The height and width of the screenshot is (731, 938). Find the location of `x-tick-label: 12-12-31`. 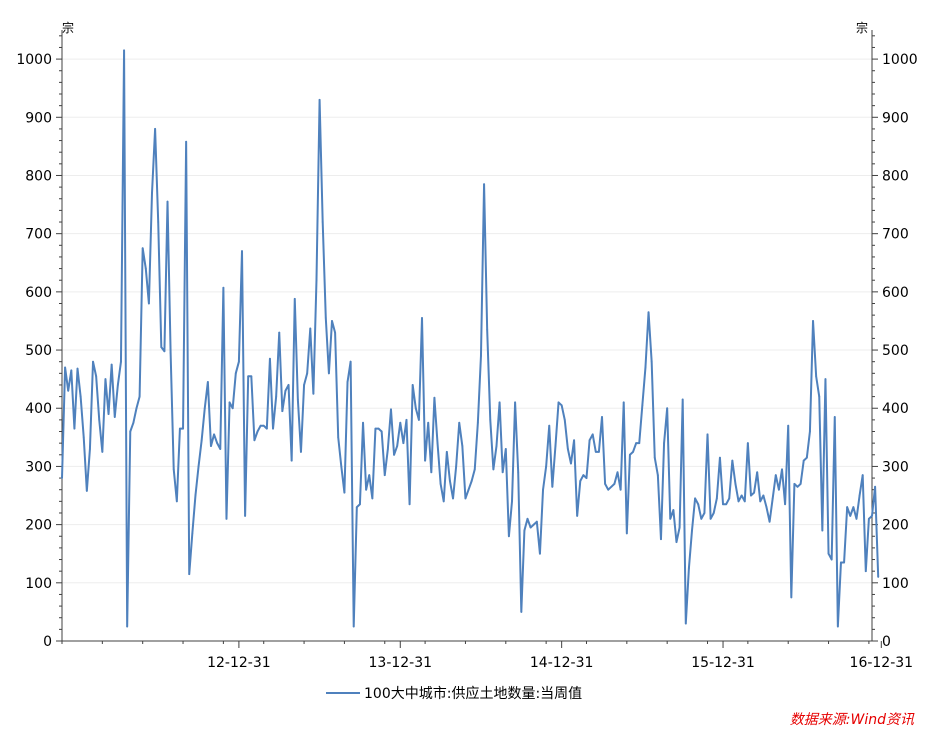

x-tick-label: 12-12-31 is located at coordinates (239, 663).